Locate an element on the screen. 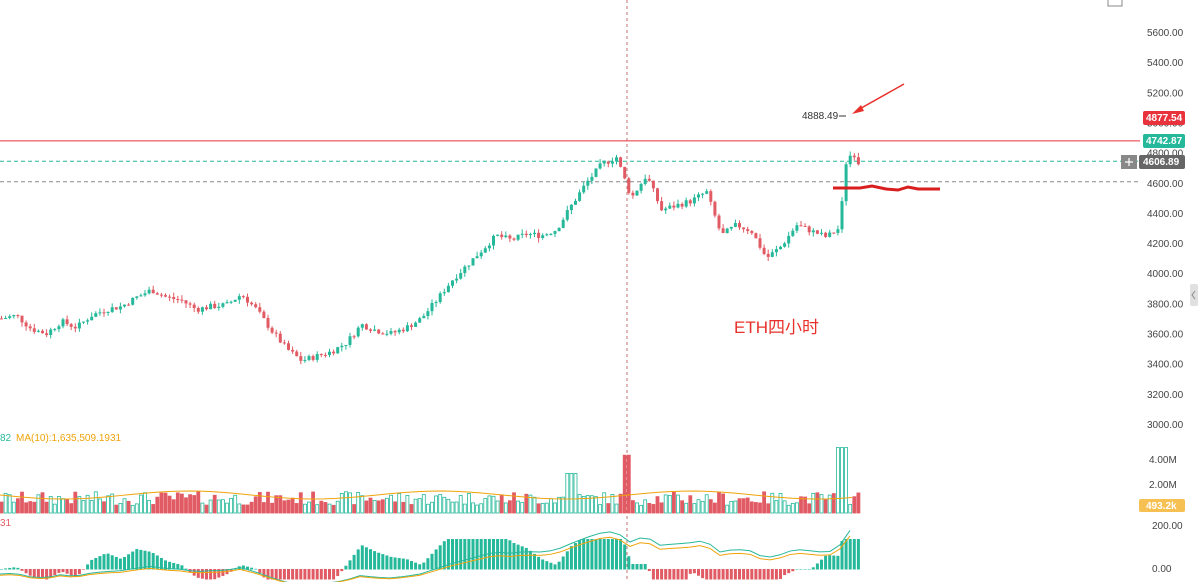 This screenshot has width=1200, height=587. current-price-tag is located at coordinates (1164, 141).